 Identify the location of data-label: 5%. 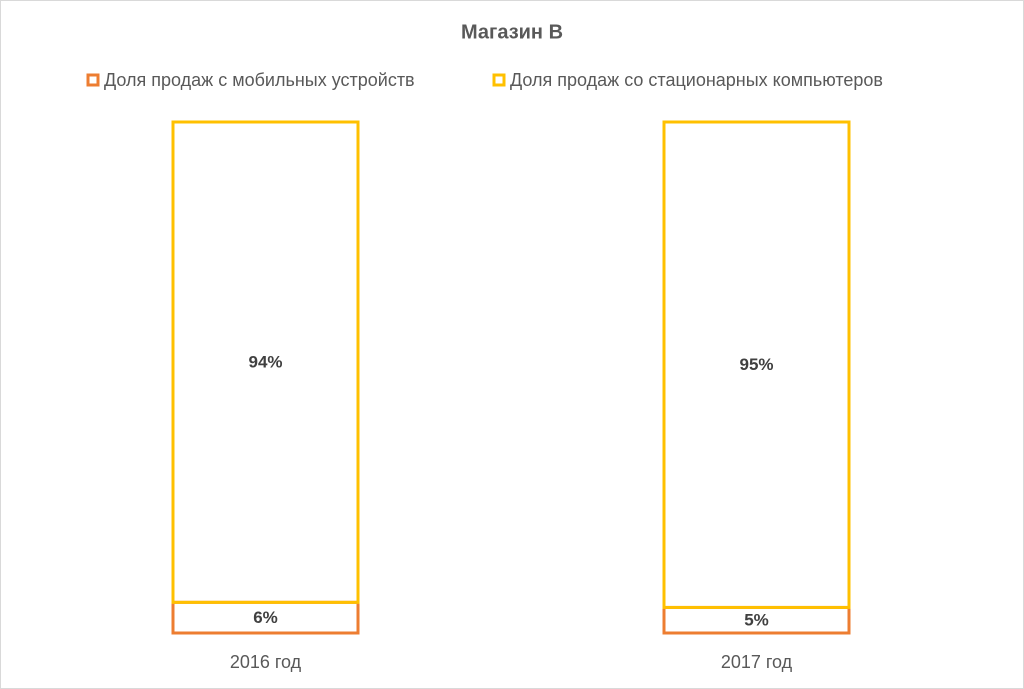
(756, 620).